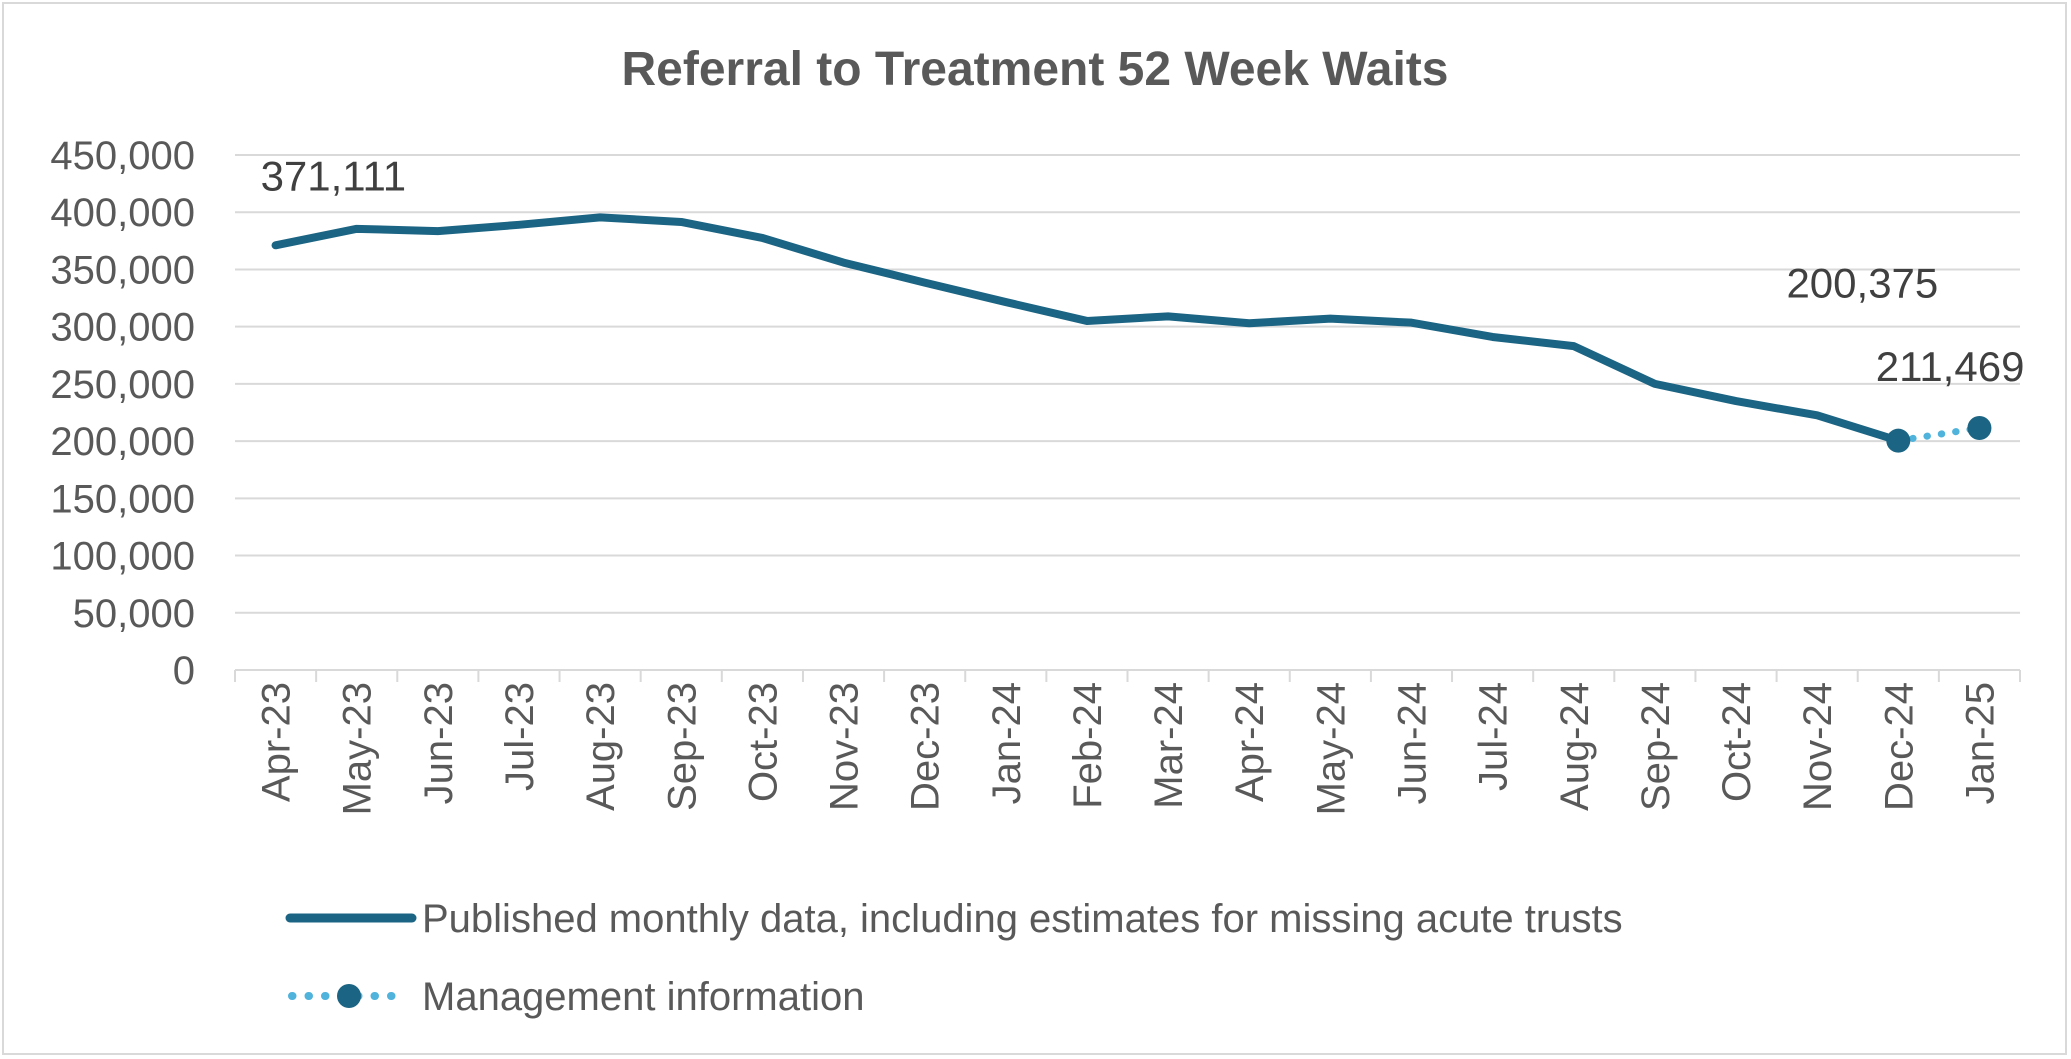  I want to click on y-tick-label: 300,000, so click(122, 328).